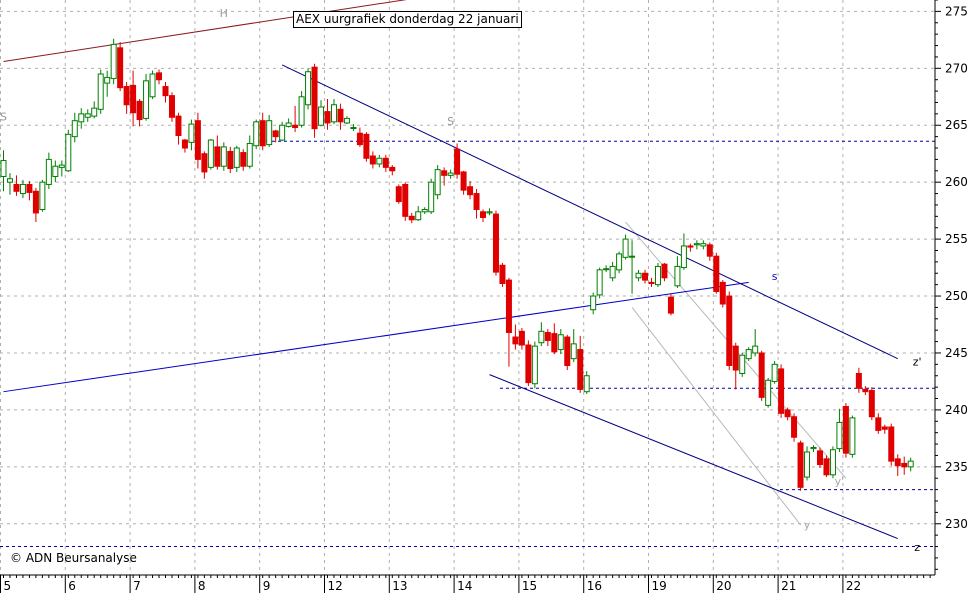 Image resolution: width=976 pixels, height=607 pixels. Describe the element at coordinates (399, 586) in the screenshot. I see `x-tick-label: 13` at that location.